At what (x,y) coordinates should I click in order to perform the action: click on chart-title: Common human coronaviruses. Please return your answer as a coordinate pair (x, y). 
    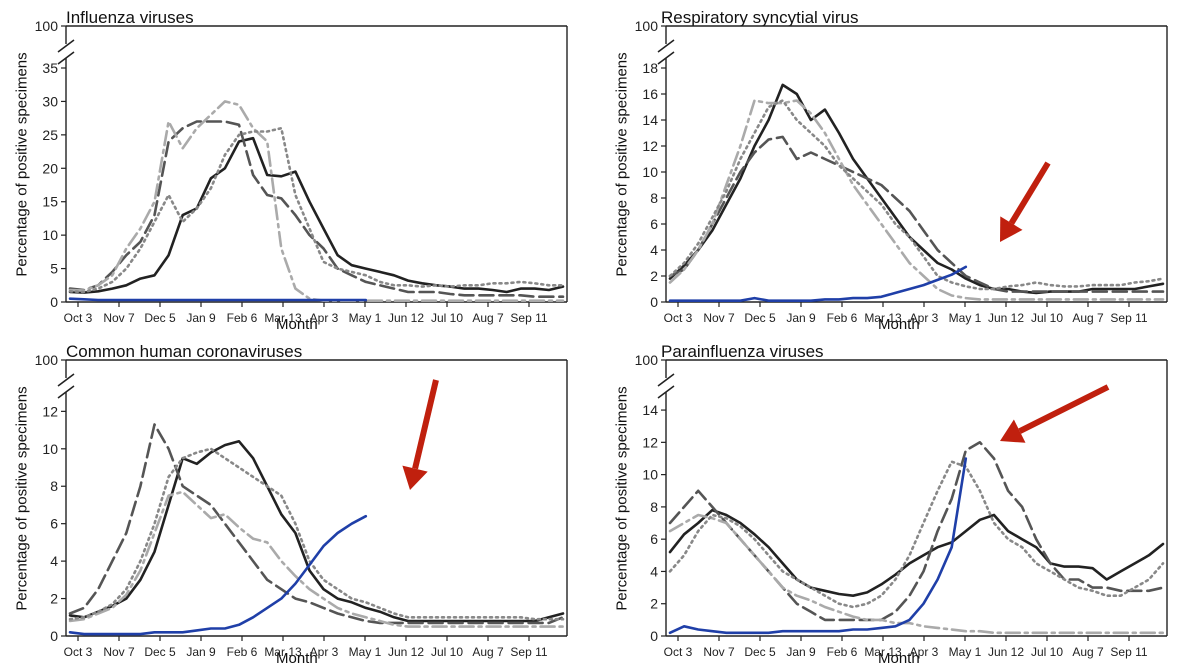
    Looking at the image, I should click on (184, 351).